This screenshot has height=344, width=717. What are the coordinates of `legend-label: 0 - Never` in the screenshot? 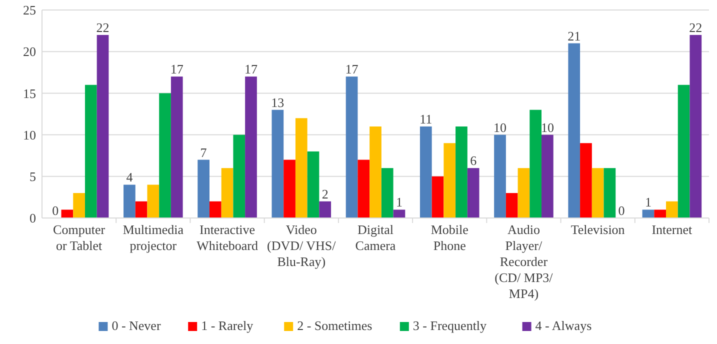 It's located at (137, 325).